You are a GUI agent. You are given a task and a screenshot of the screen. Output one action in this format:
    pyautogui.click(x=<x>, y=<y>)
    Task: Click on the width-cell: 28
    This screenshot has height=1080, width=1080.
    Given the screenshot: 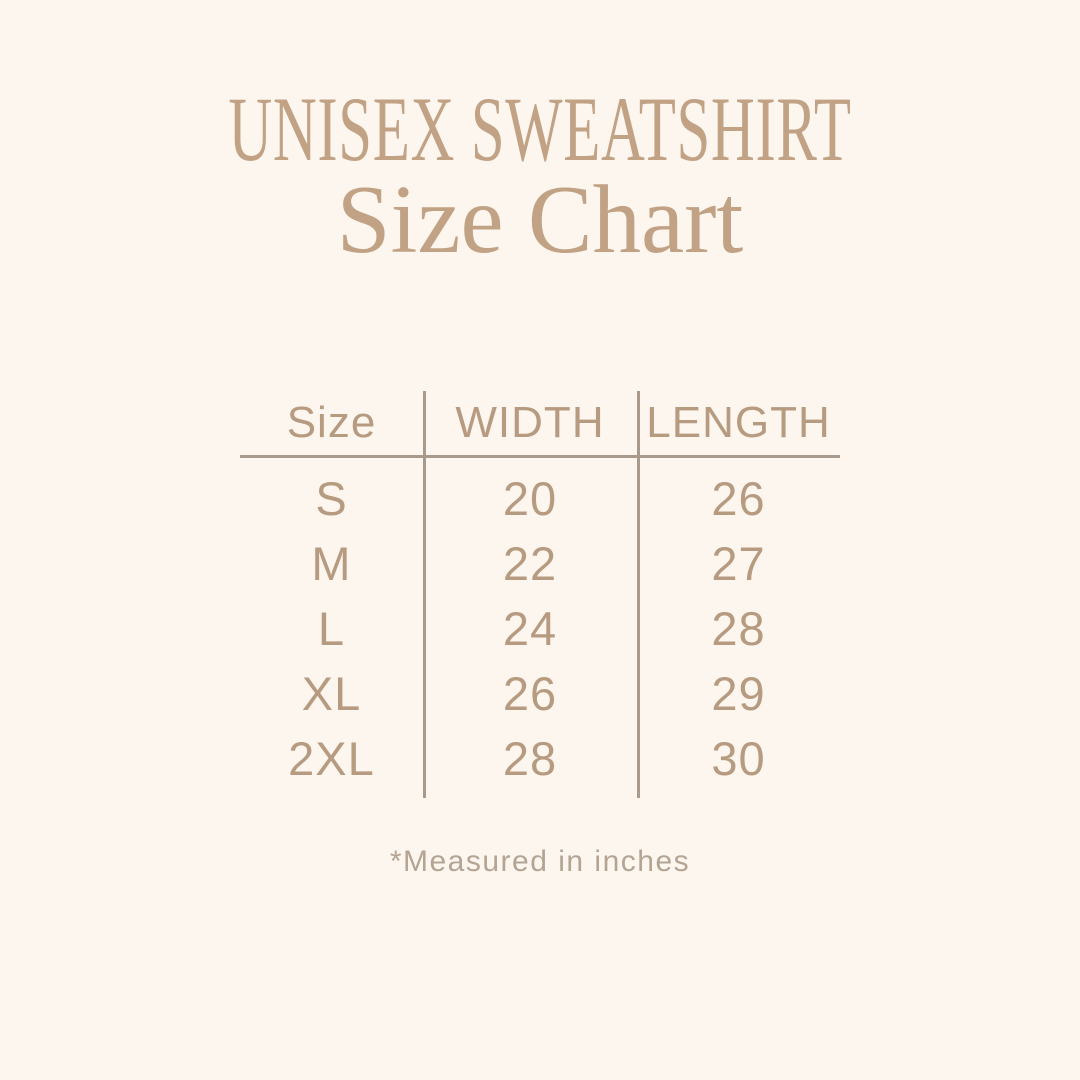 What is the action you would take?
    pyautogui.click(x=530, y=758)
    